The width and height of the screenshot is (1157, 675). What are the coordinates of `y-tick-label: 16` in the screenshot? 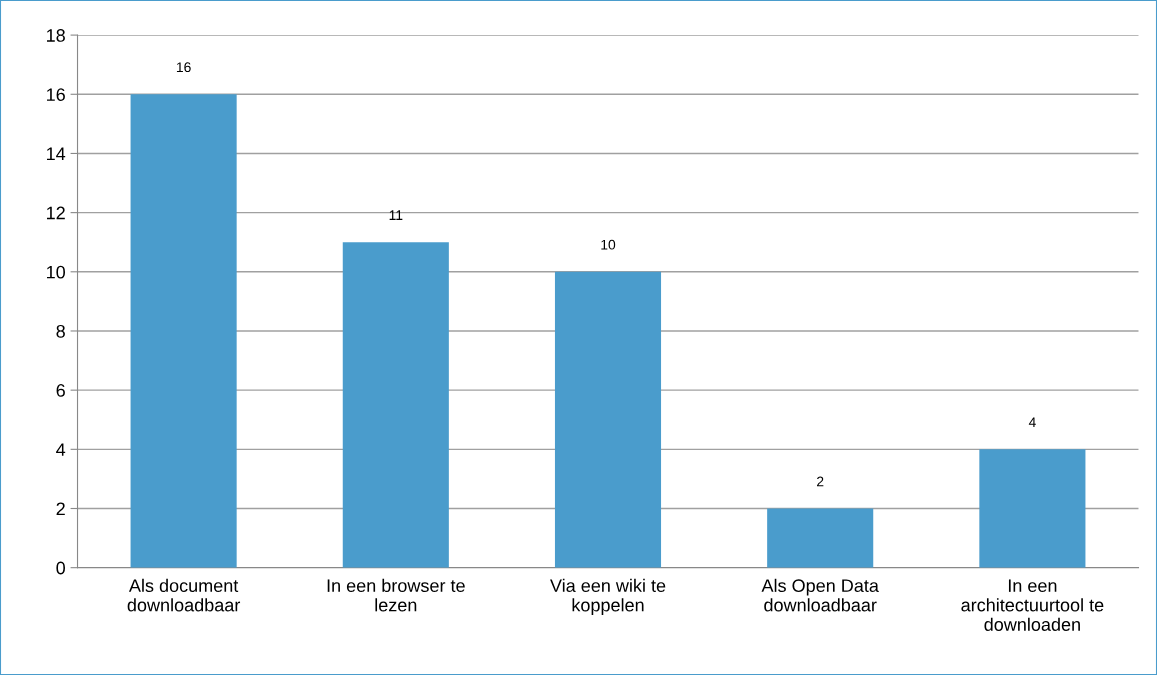 It's located at (56, 94).